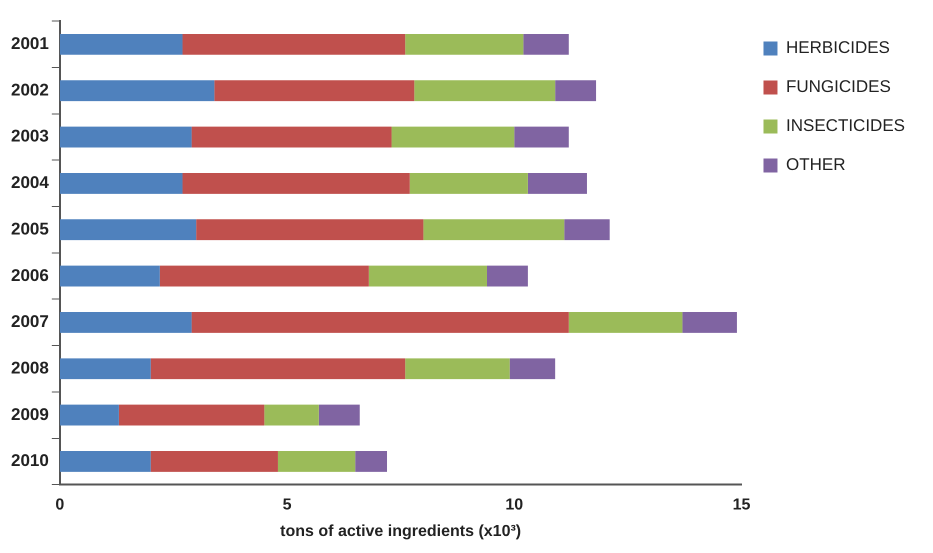 Image resolution: width=933 pixels, height=553 pixels. Describe the element at coordinates (29, 322) in the screenshot. I see `y-tick-label: 2007` at that location.